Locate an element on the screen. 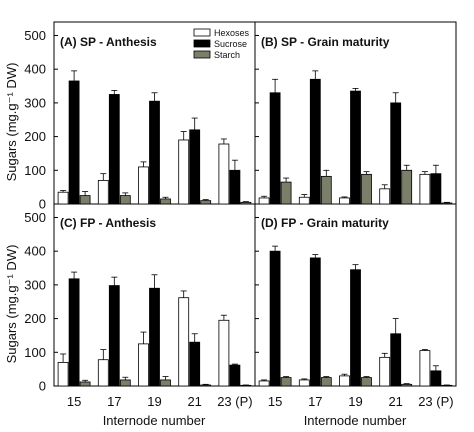 This screenshot has height=432, width=474. y-axis-title-bottom: Sugars (mg.g⁻¹ DW) is located at coordinates (11, 304).